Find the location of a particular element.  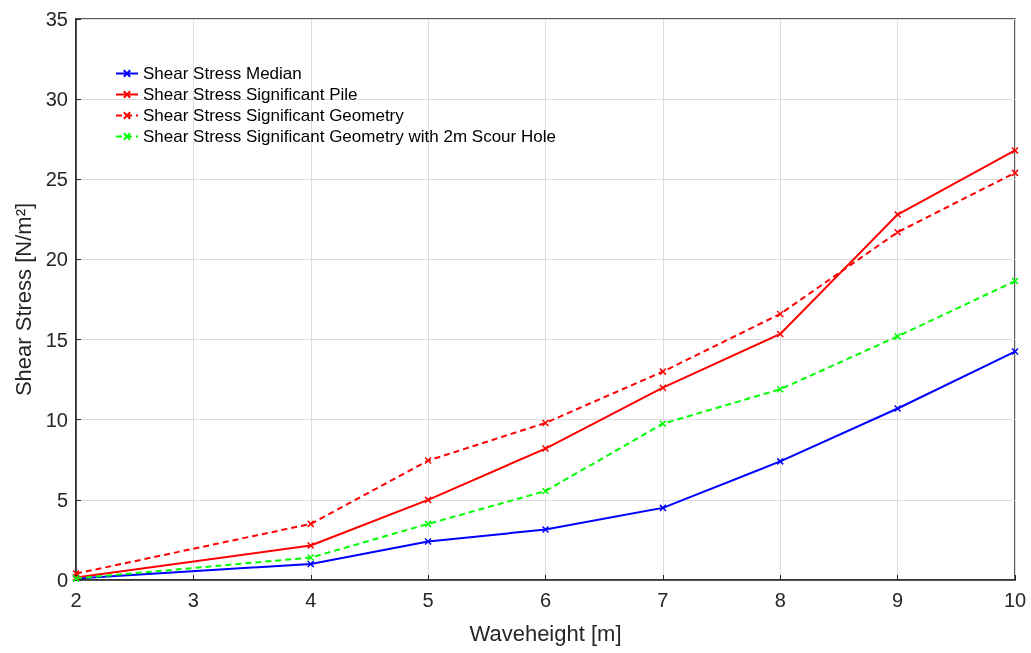

y-tick-label: 20 is located at coordinates (56, 259).